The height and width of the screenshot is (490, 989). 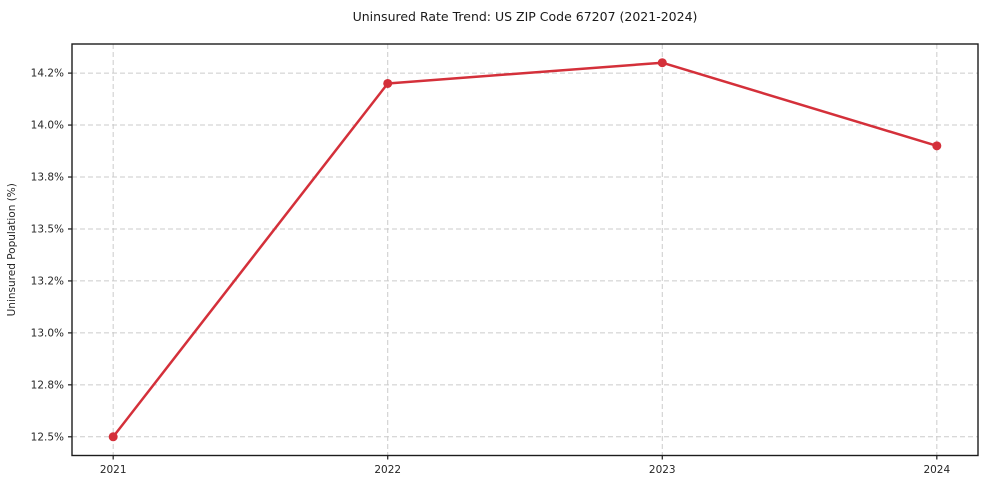 What do you see at coordinates (47, 178) in the screenshot?
I see `y-tick-label: 13.8%` at bounding box center [47, 178].